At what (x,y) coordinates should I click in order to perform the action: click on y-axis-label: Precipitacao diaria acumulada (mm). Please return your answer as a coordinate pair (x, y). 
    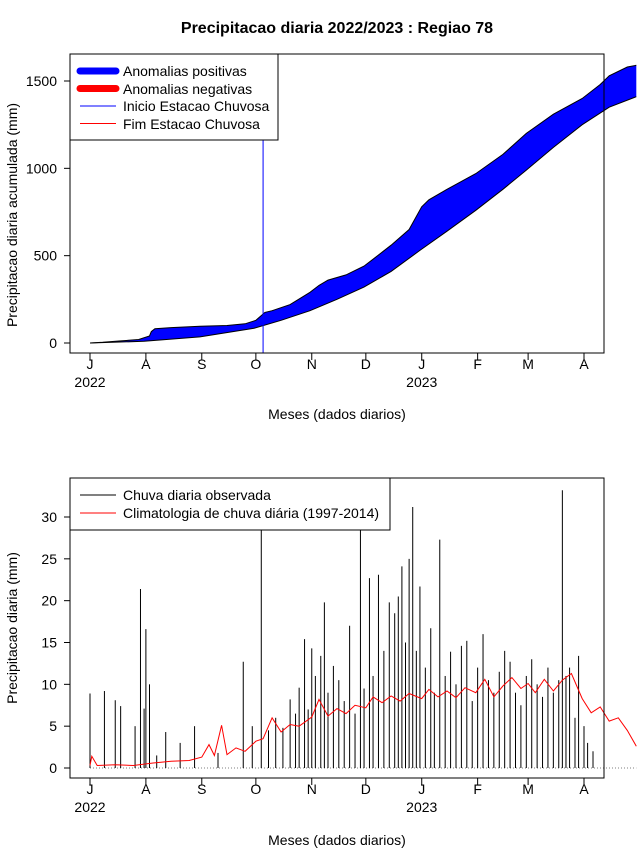
    Looking at the image, I should click on (12, 215).